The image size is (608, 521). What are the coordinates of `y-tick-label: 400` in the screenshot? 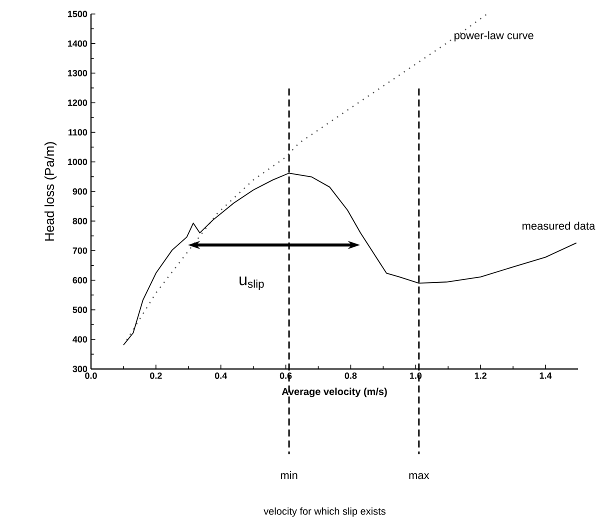 It's located at (80, 339).